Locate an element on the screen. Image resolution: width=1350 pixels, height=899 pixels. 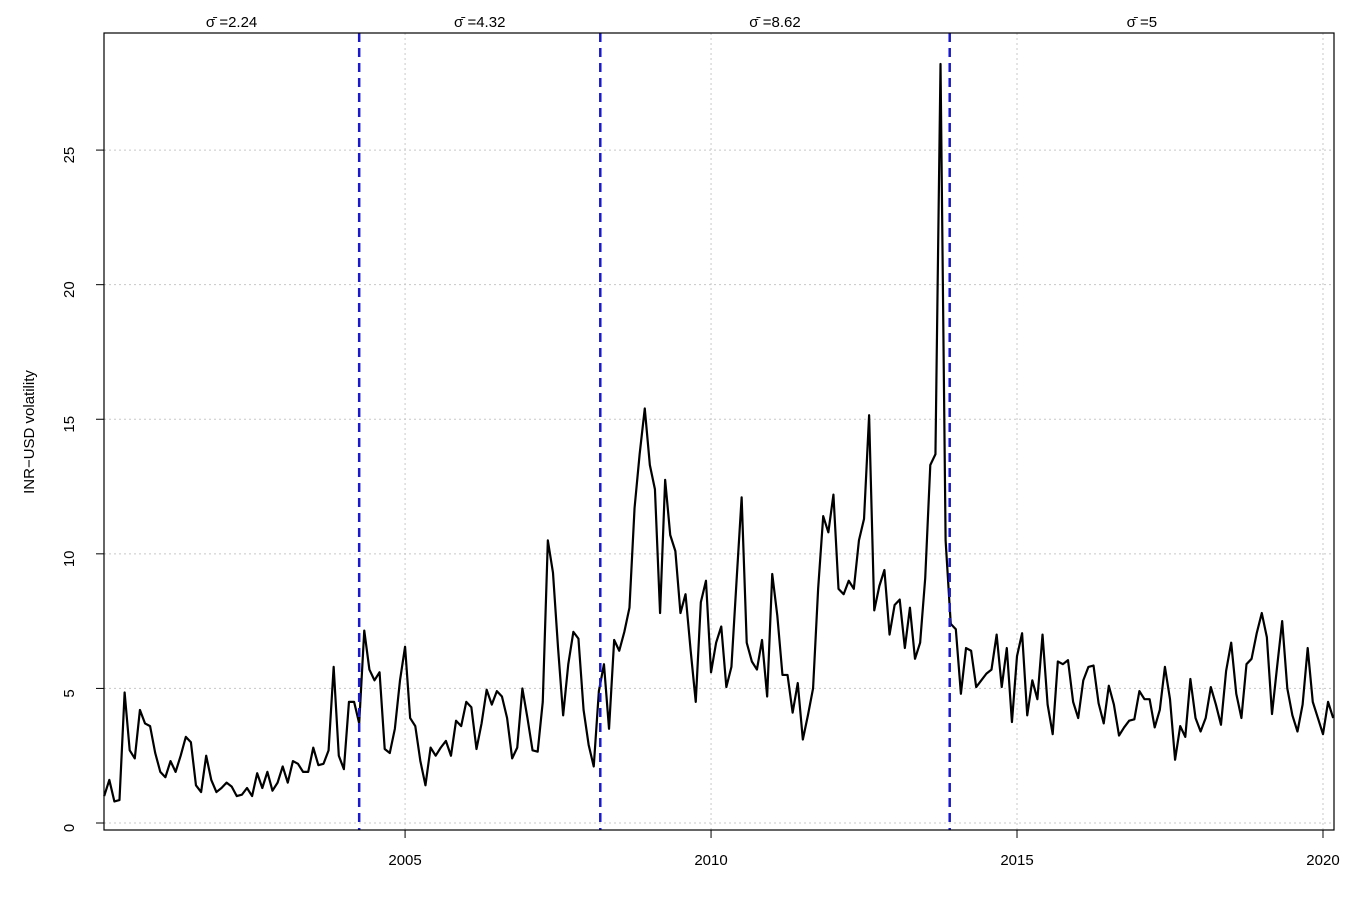
x-tick-label: 2010 is located at coordinates (710, 860).